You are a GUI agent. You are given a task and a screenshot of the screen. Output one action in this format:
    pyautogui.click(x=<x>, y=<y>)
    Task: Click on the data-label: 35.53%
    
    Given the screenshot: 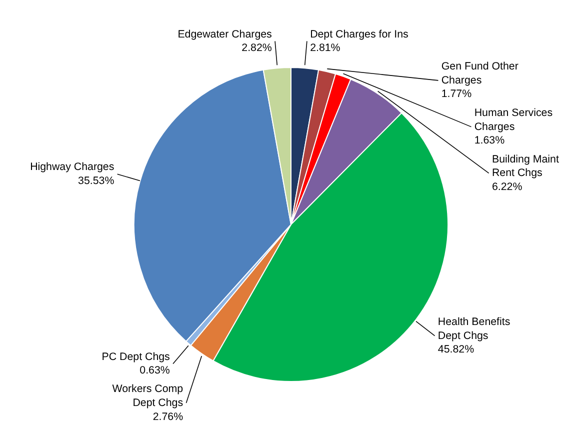 What is the action you would take?
    pyautogui.click(x=96, y=181)
    